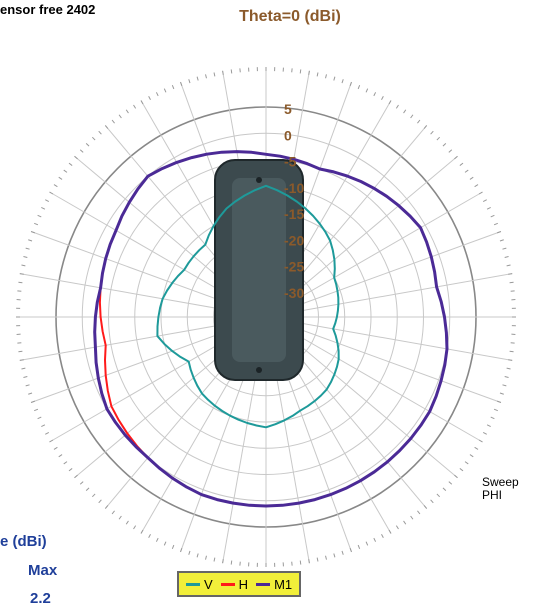  Describe the element at coordinates (290, 17) in the screenshot. I see `chart-title: Theta=0 (dBi)` at that location.